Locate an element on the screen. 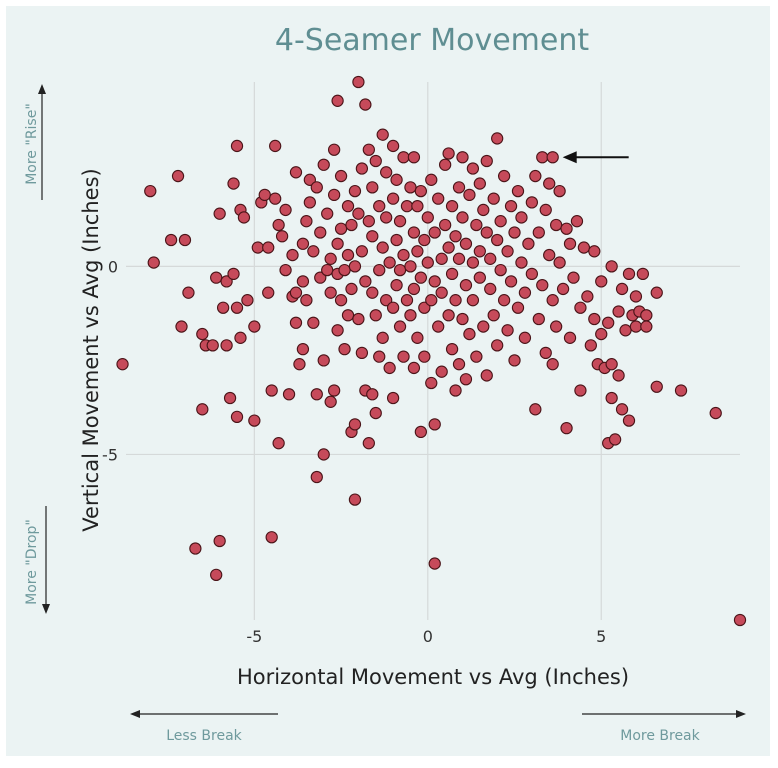  up-arrow-icon is located at coordinates (42, 89).